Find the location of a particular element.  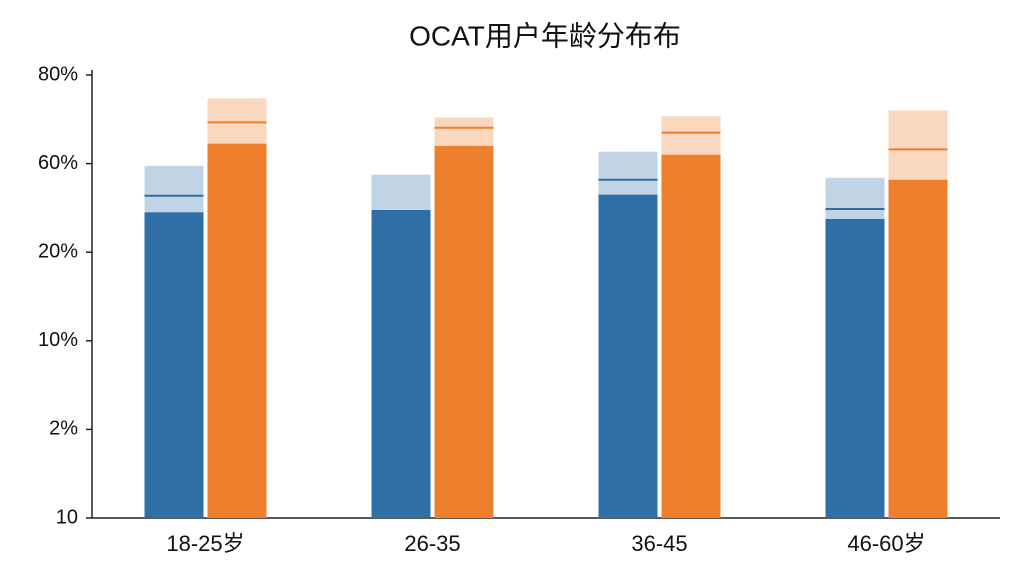

y-tick-label: 2% is located at coordinates (63, 429).